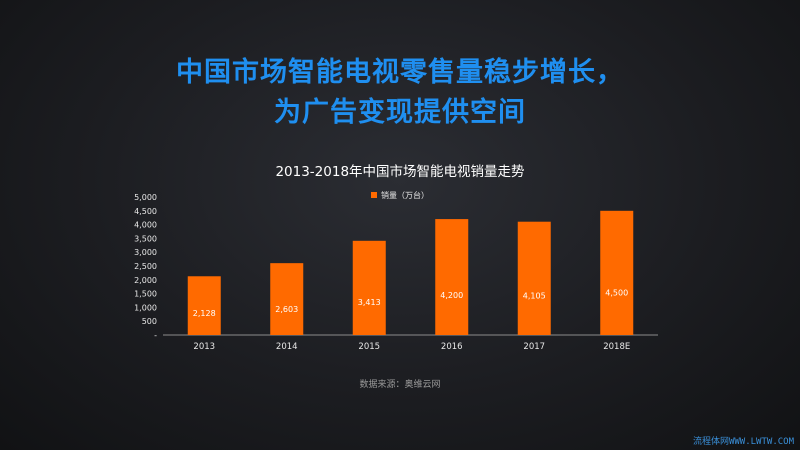 The height and width of the screenshot is (450, 800). I want to click on x-tick-label: 2018E, so click(616, 347).